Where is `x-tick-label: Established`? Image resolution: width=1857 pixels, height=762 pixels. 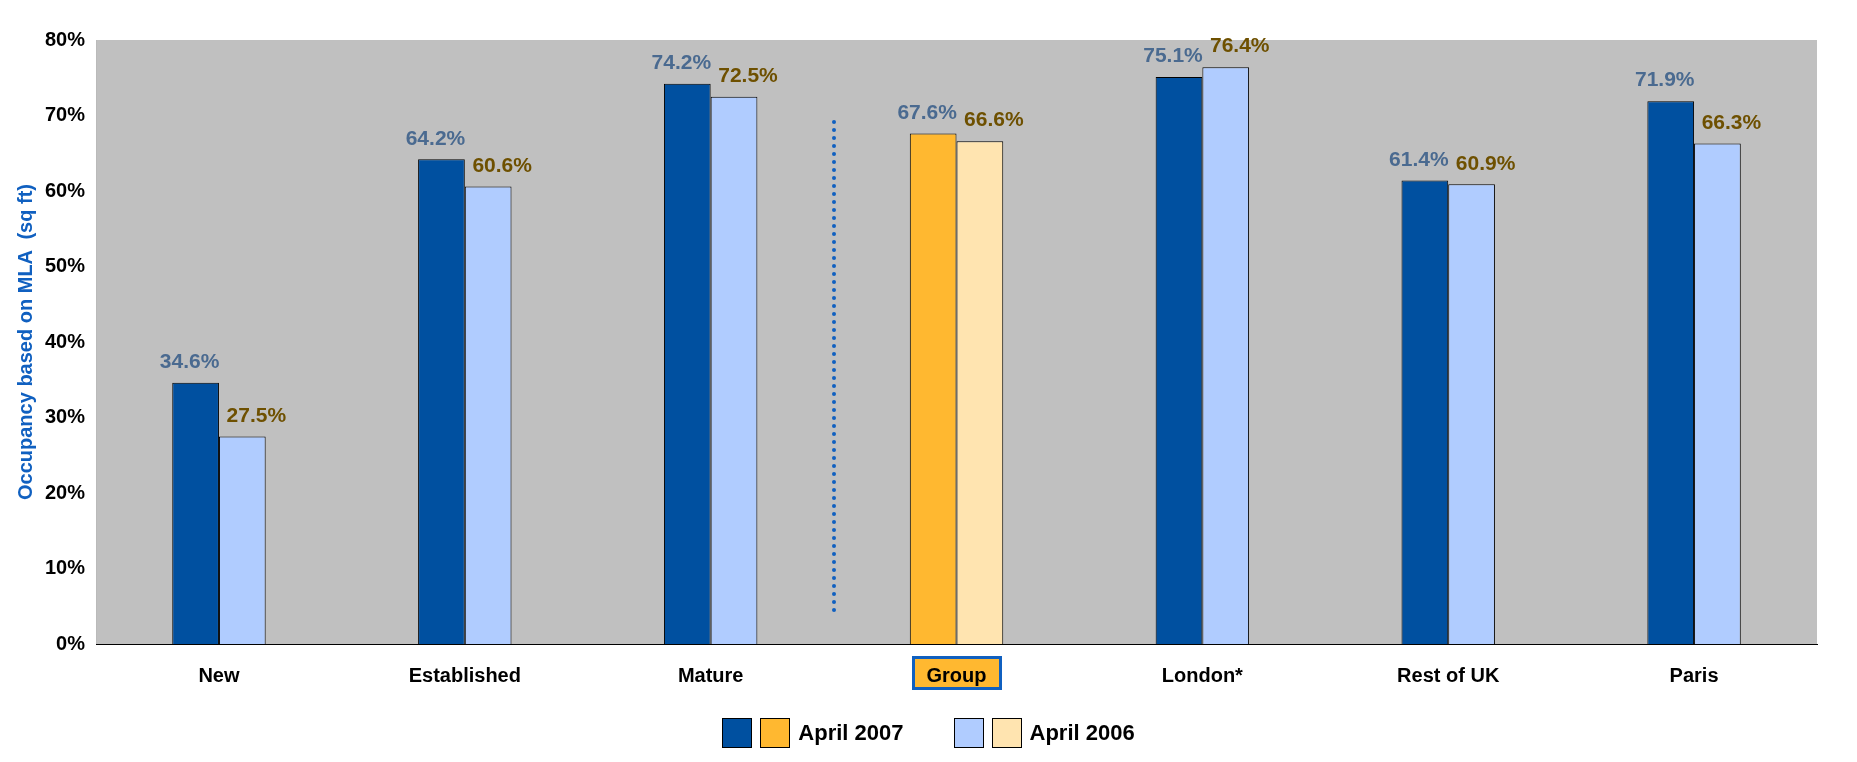 x-tick-label: Established is located at coordinates (464, 674).